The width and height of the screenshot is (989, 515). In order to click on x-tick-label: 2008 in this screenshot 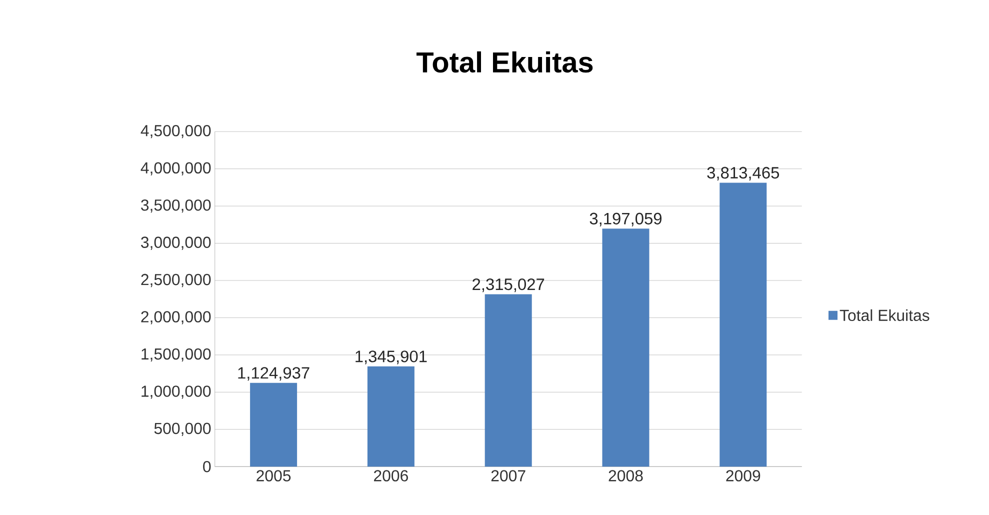, I will do `click(625, 476)`.